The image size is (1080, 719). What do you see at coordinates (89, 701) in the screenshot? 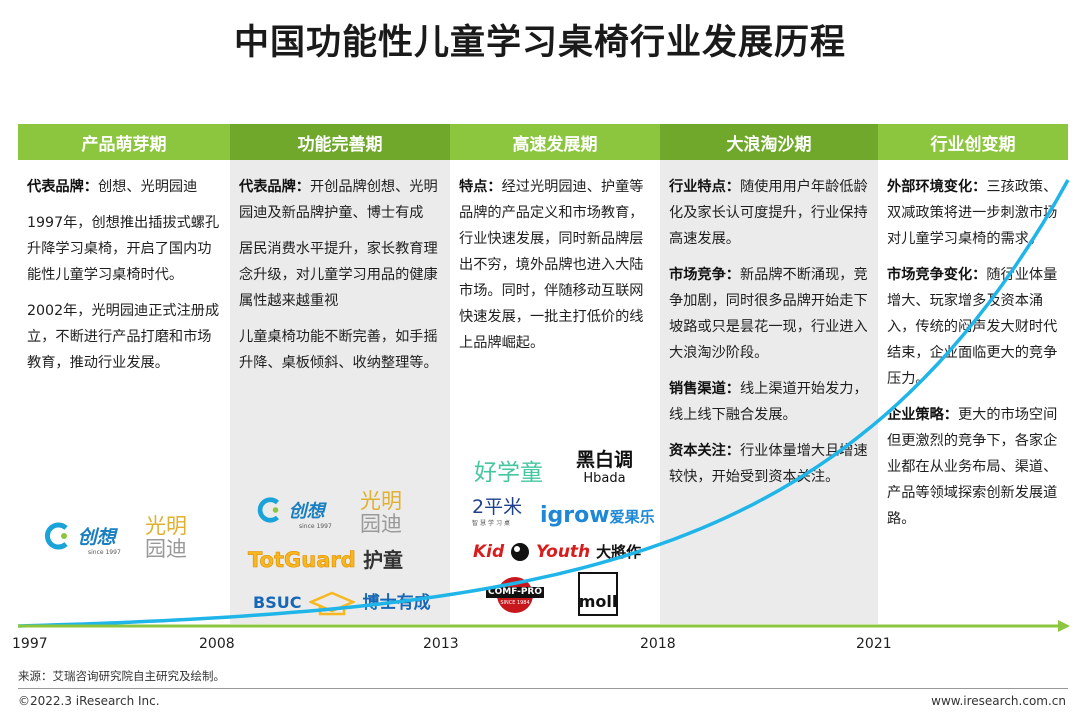
I see `copyright: ©2022.3 iResearch Inc.` at bounding box center [89, 701].